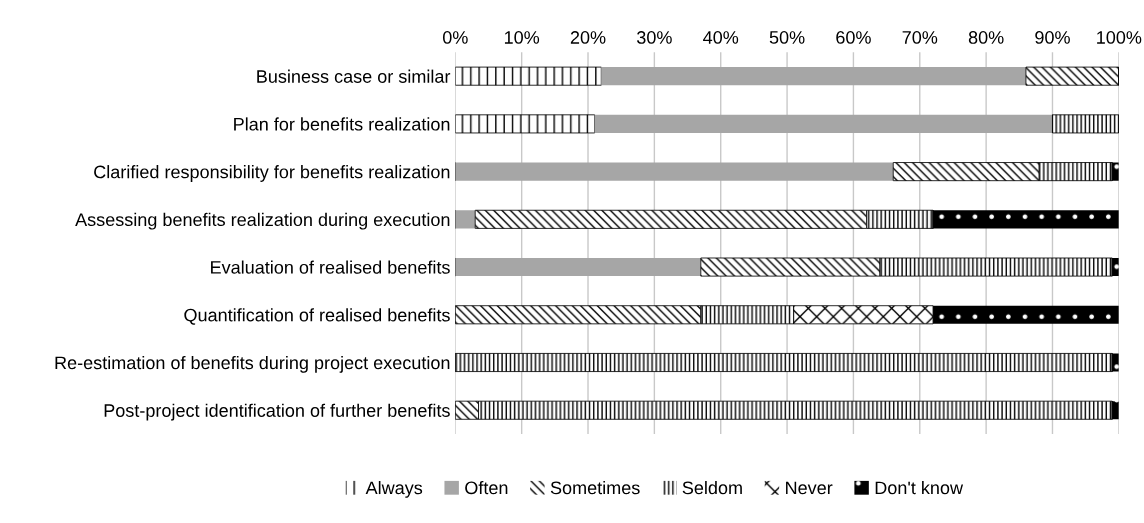 This screenshot has height=523, width=1144. Describe the element at coordinates (809, 488) in the screenshot. I see `legend-label: Never` at that location.